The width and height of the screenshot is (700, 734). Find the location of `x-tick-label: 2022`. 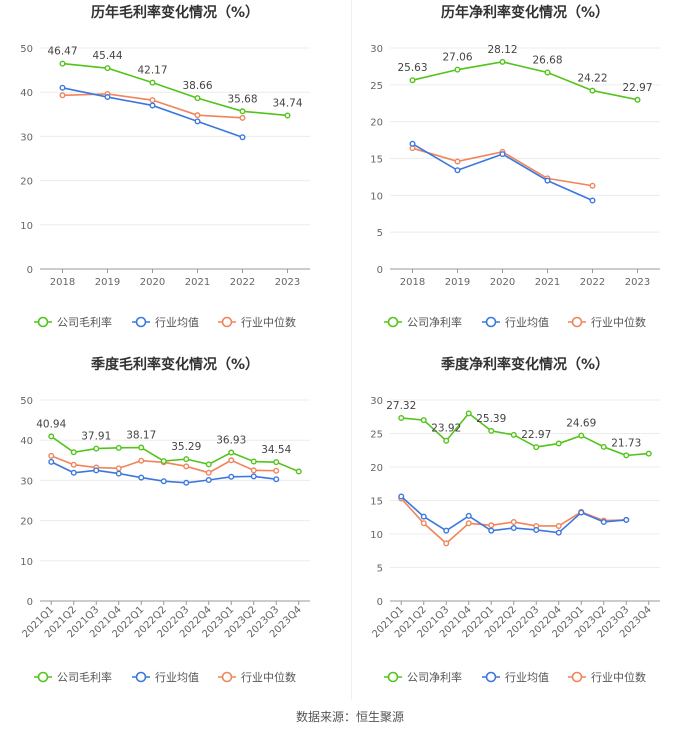

x-tick-label: 2022 is located at coordinates (592, 282).